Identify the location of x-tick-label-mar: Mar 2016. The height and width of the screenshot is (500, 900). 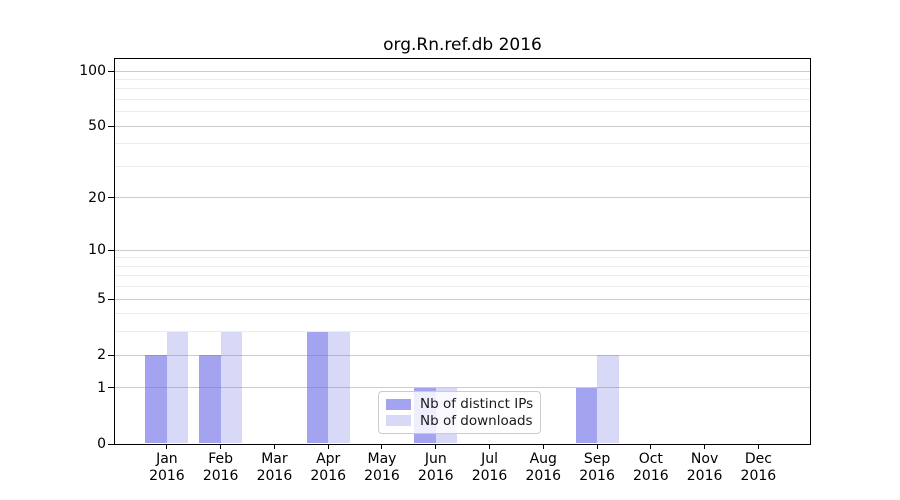
(274, 467).